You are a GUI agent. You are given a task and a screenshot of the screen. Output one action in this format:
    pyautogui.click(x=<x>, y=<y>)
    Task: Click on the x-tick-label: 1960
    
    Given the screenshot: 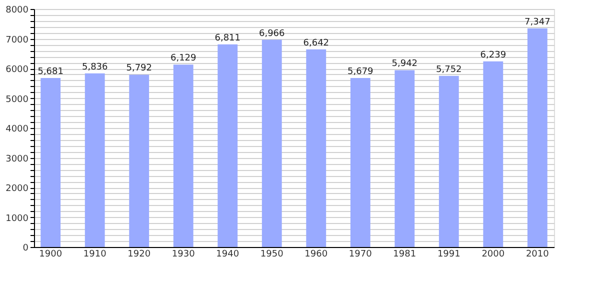 What is the action you would take?
    pyautogui.click(x=316, y=255)
    